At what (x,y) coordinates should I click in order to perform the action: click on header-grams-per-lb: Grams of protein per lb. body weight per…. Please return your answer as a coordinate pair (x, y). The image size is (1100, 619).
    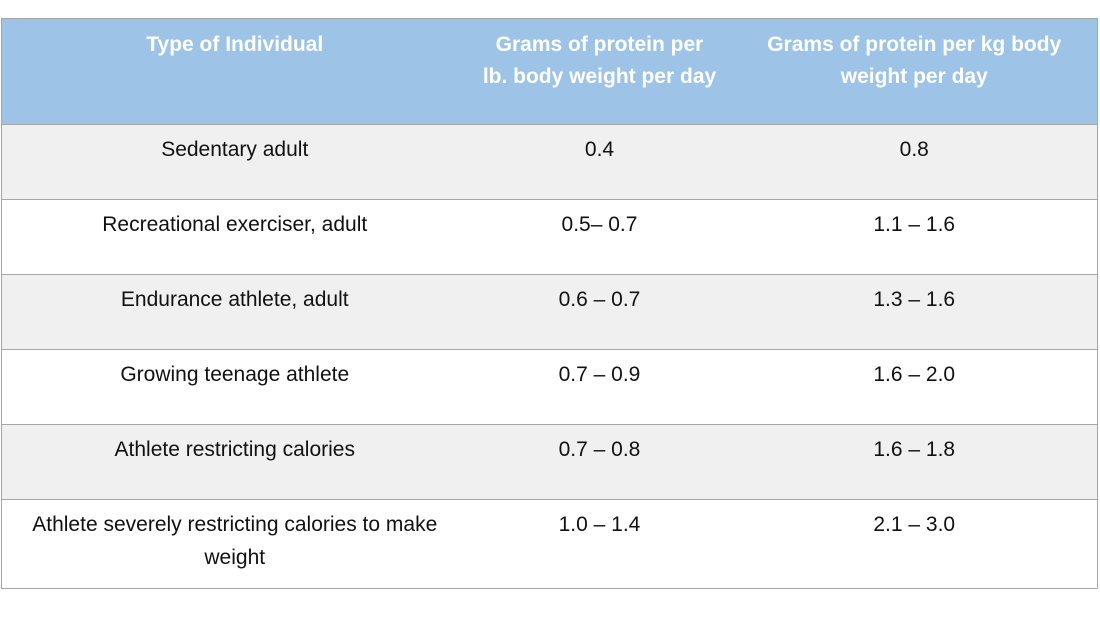
    Looking at the image, I should click on (599, 71).